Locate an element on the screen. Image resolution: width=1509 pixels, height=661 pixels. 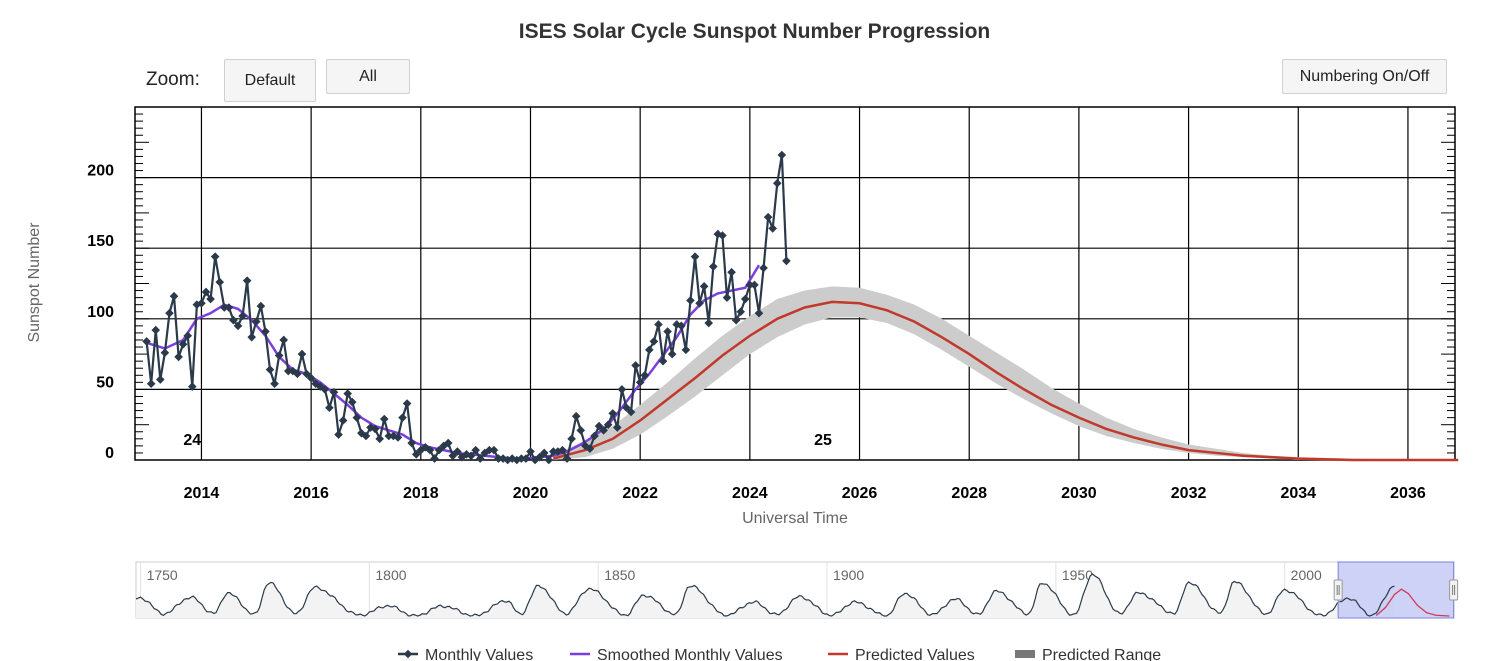
x-tick-label: 2028 is located at coordinates (969, 493).